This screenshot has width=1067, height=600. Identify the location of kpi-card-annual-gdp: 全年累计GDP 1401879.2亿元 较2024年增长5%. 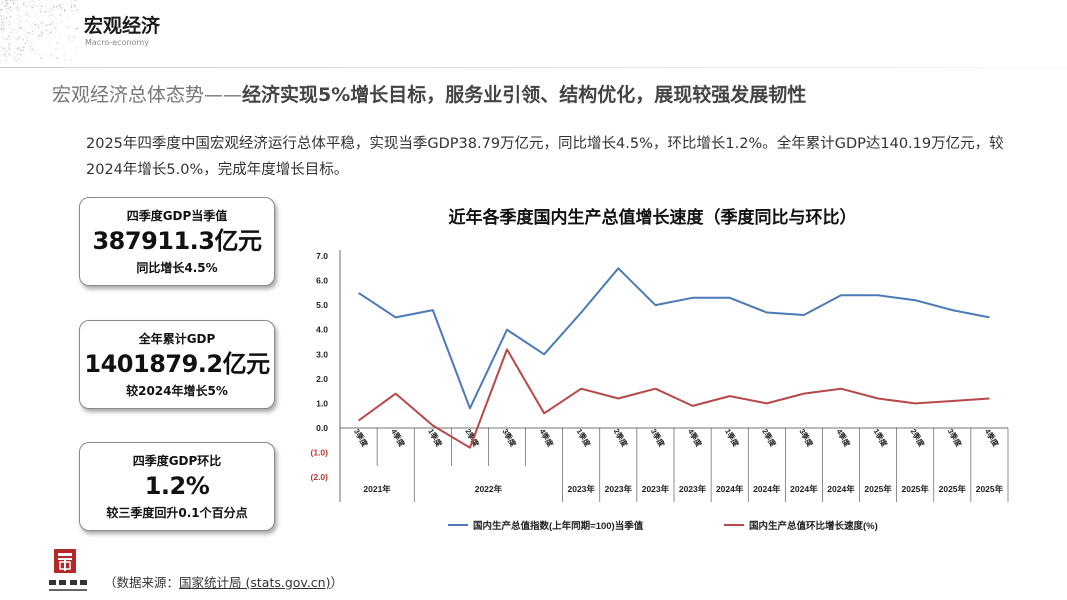
(177, 364).